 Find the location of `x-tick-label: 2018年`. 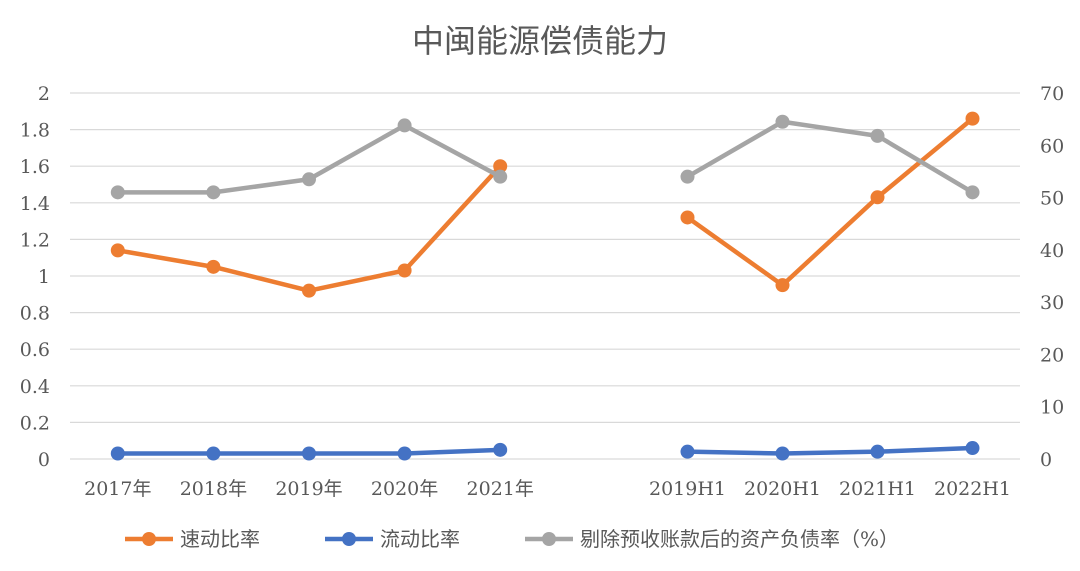

x-tick-label: 2018年 is located at coordinates (213, 489).